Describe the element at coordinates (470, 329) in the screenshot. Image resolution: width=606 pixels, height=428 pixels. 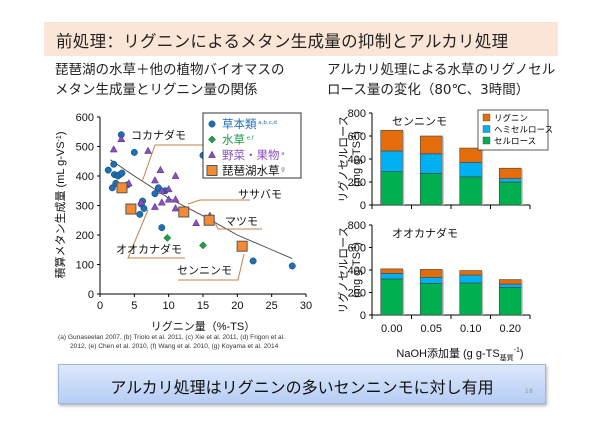
I see `bar-x-tick-label: 0.10` at that location.